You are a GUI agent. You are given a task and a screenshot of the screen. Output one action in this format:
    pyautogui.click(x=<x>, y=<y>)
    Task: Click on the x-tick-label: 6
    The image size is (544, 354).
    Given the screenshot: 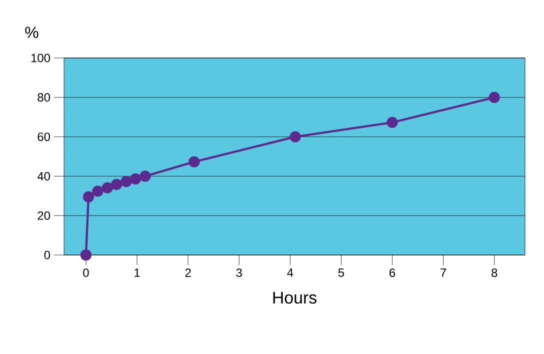 What is the action you would take?
    pyautogui.click(x=393, y=272)
    